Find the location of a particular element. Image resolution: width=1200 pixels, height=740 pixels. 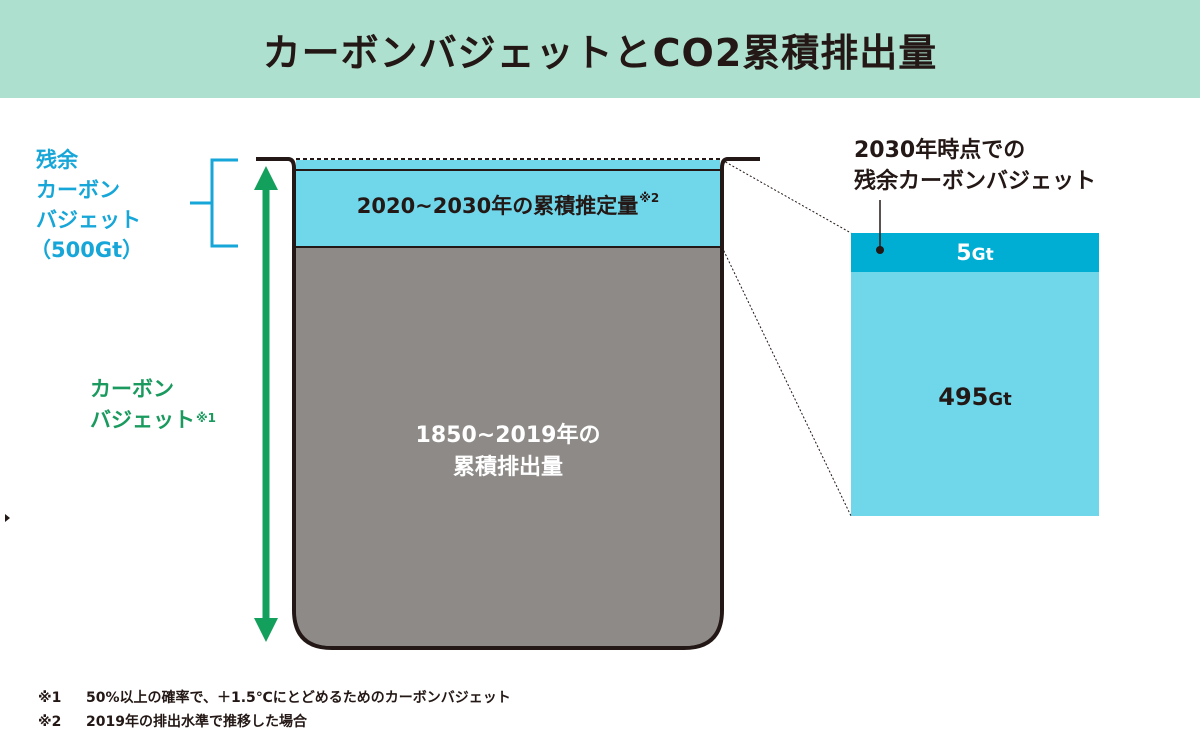

page-title: カーボンバジェットとCO2累積排出量 is located at coordinates (600, 52).